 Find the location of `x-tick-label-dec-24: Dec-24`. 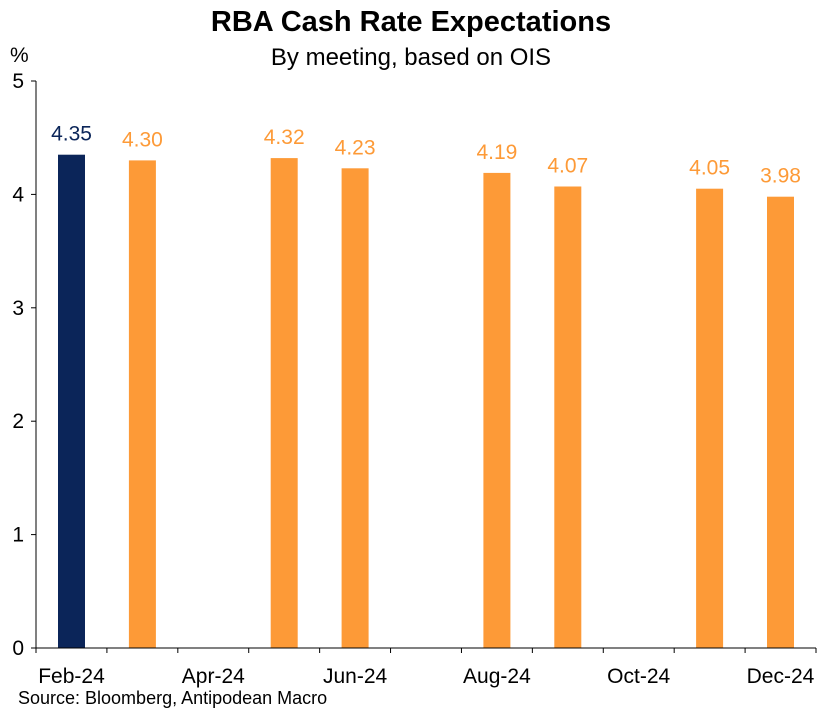

x-tick-label-dec-24: Dec-24 is located at coordinates (781, 676).